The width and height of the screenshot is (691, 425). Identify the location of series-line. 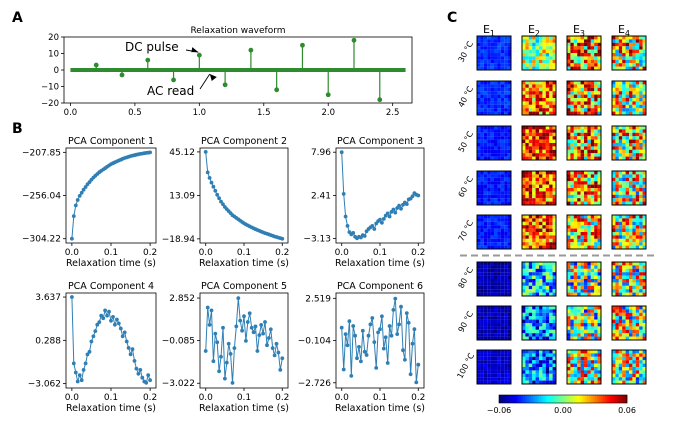
(380, 340).